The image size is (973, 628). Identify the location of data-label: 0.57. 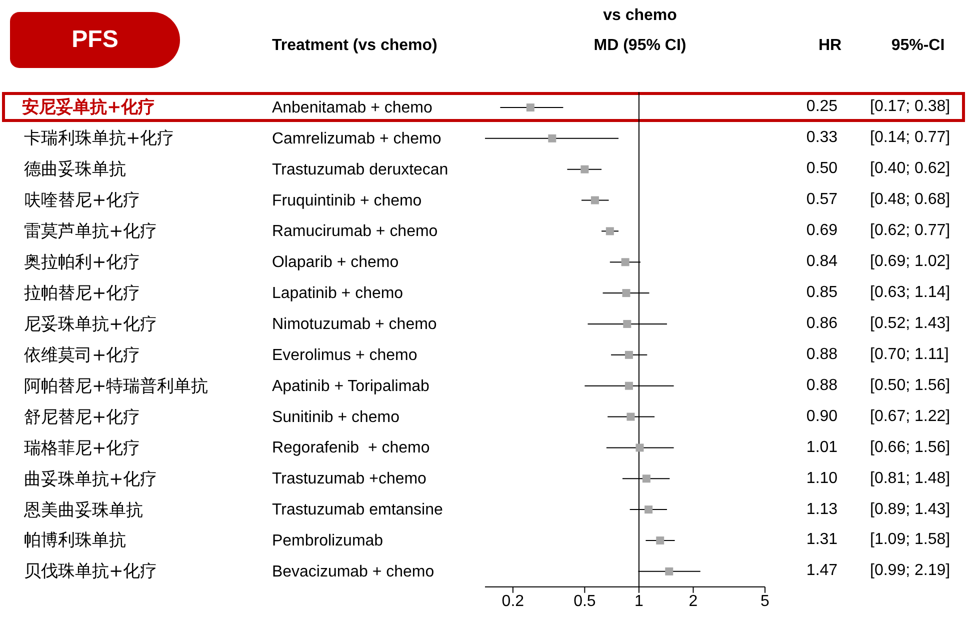
(822, 200).